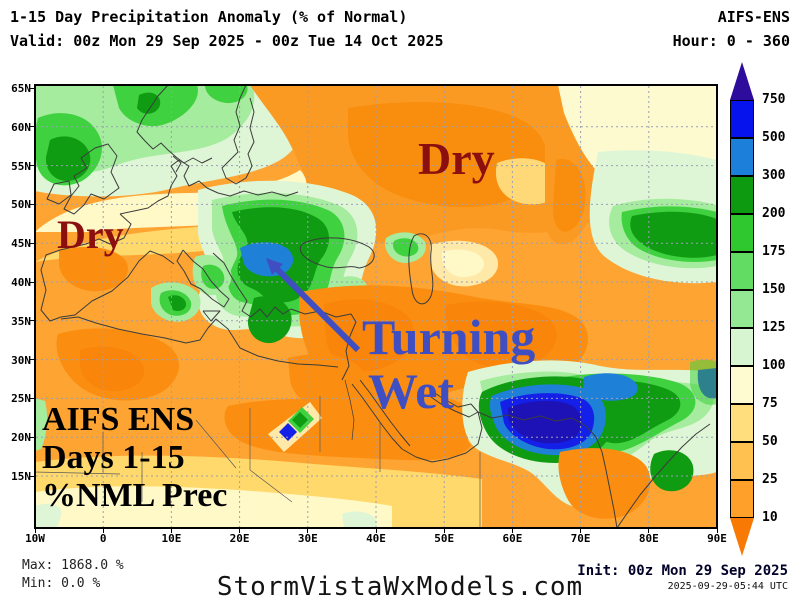 The height and width of the screenshot is (602, 800). I want to click on lon-tick-label: 10E, so click(171, 538).